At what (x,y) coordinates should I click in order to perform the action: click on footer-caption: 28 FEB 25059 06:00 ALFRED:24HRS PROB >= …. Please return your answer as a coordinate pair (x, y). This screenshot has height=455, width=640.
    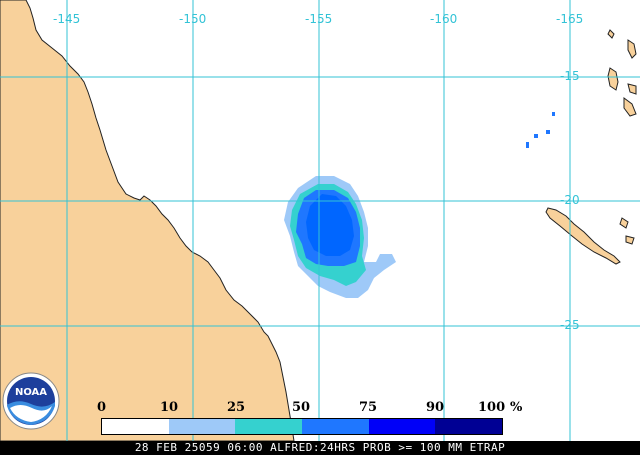
    Looking at the image, I should click on (320, 448).